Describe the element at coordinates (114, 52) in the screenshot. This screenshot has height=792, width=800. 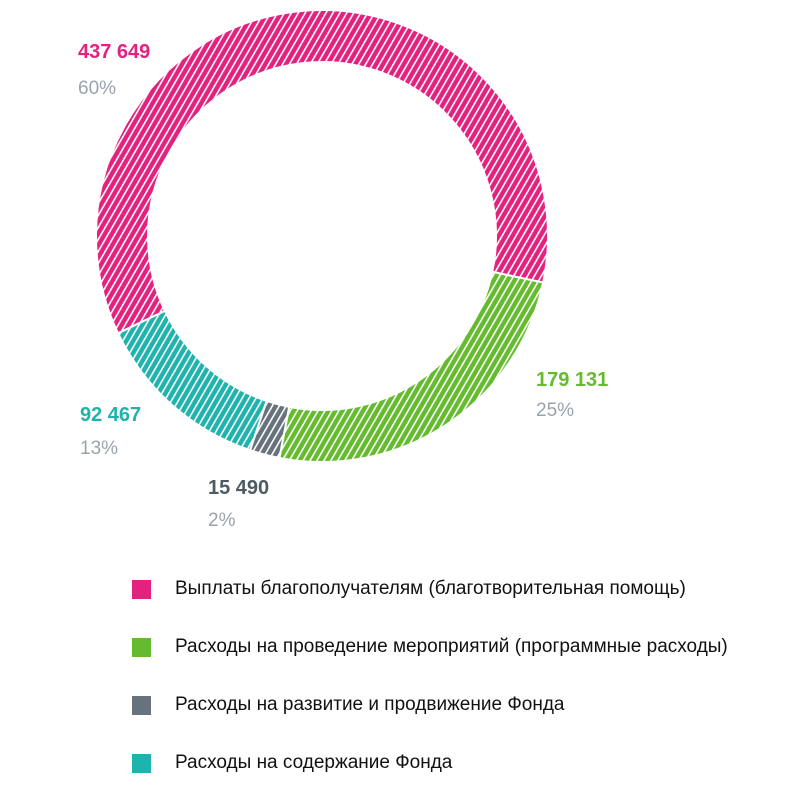
I see `value-label-beneficiary-payments: 437 649` at that location.